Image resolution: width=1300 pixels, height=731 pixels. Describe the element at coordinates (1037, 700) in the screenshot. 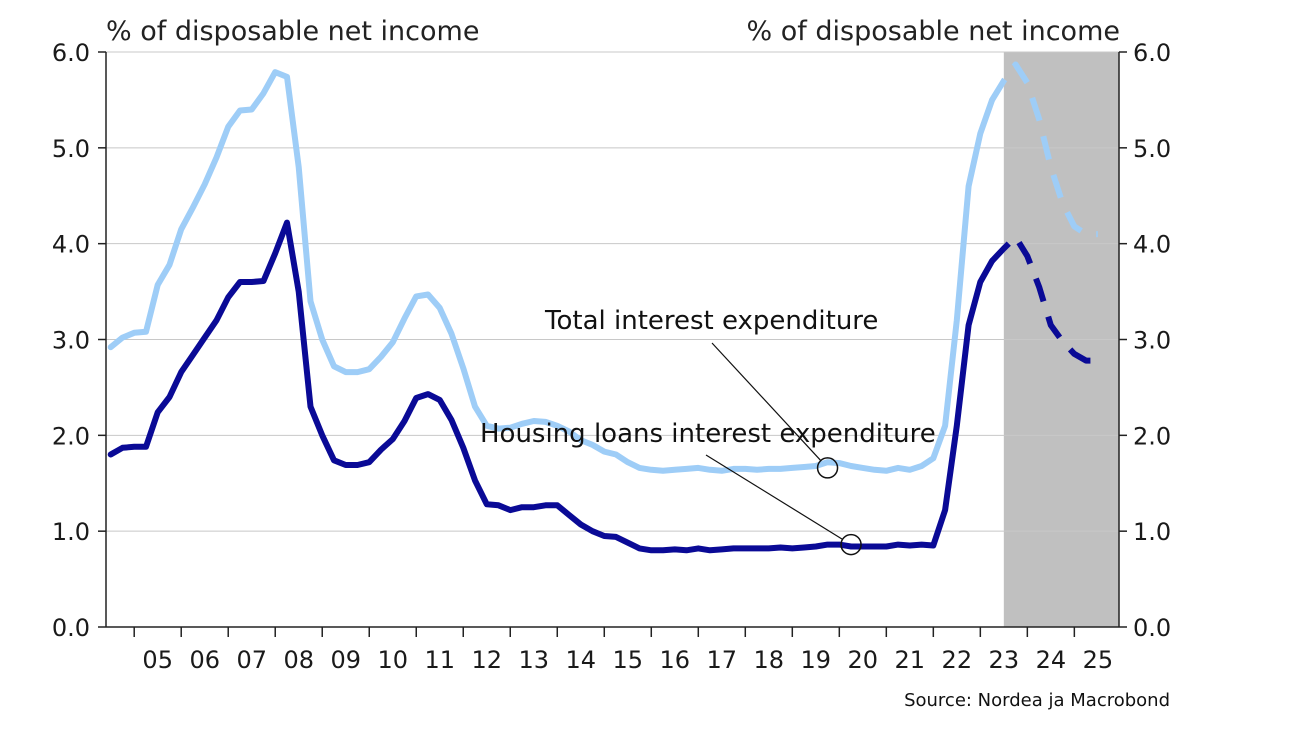

I see `source-note: Source: Nordea ja Macrobond` at that location.